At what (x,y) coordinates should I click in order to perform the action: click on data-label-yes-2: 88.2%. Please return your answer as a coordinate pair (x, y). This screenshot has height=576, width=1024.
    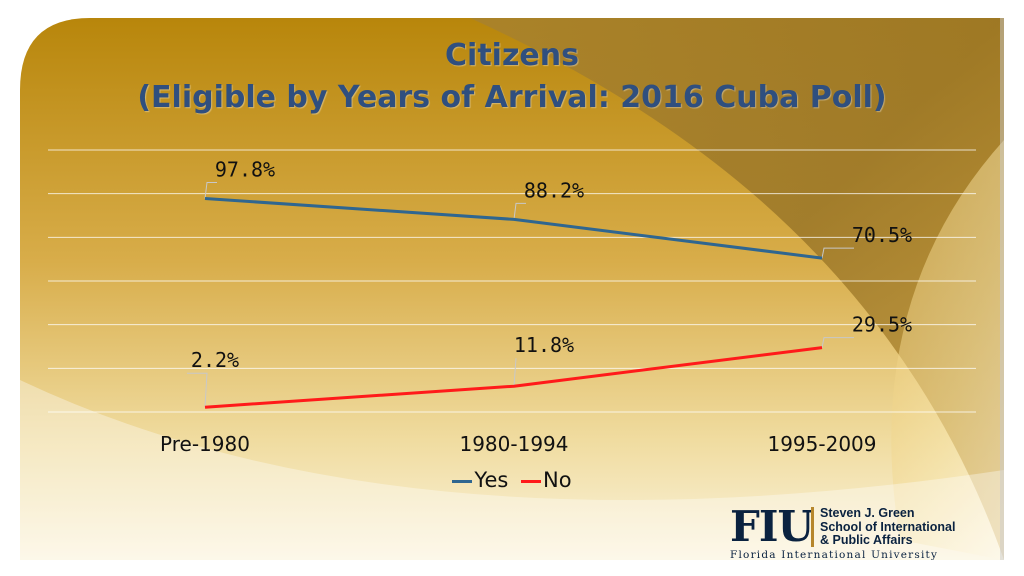
    Looking at the image, I should click on (554, 190).